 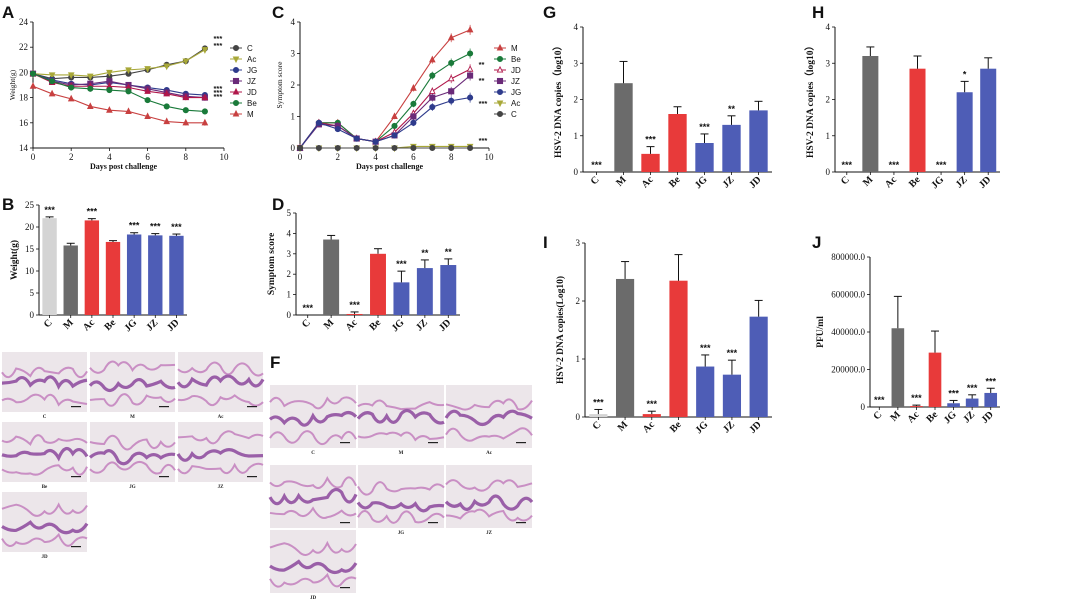 What do you see at coordinates (252, 70) in the screenshot?
I see `legend-label: JG` at bounding box center [252, 70].